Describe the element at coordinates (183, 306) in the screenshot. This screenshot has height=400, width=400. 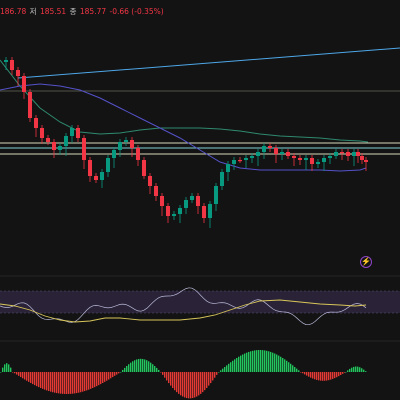
I see `rsi-line` at that location.